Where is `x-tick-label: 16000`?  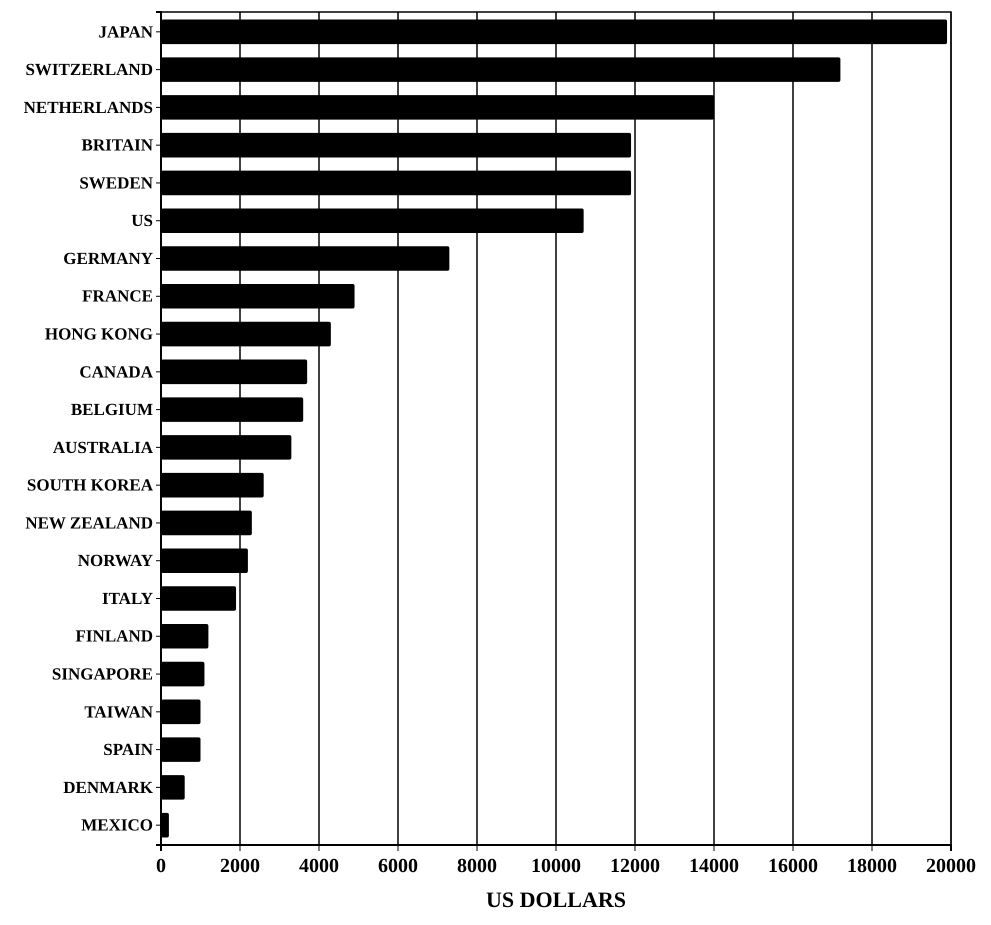 x-tick-label: 16000 is located at coordinates (793, 866).